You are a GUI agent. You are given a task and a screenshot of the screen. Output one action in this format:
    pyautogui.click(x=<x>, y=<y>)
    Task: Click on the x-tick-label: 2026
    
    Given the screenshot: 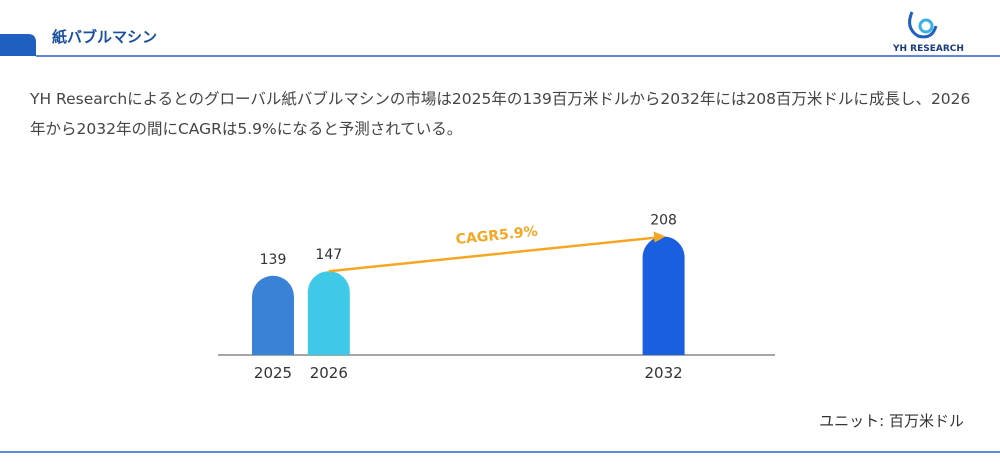 What is the action you would take?
    pyautogui.click(x=329, y=373)
    